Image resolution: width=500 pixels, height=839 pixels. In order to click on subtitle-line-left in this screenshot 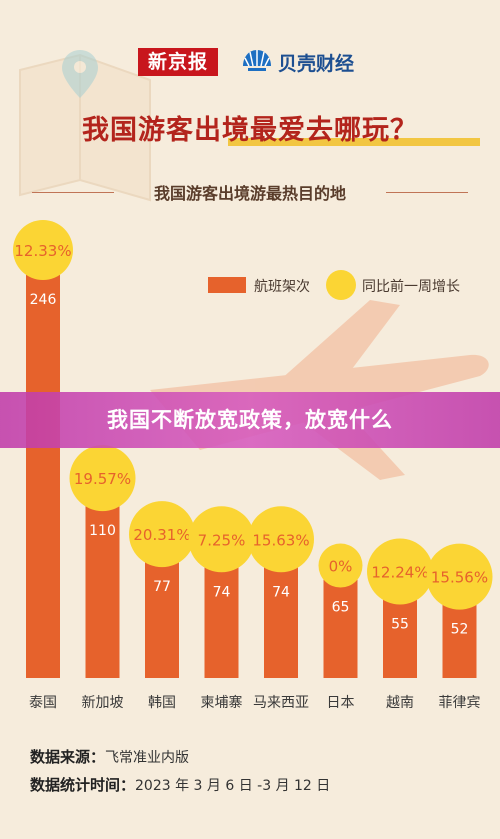, I will do `click(73, 192)`.